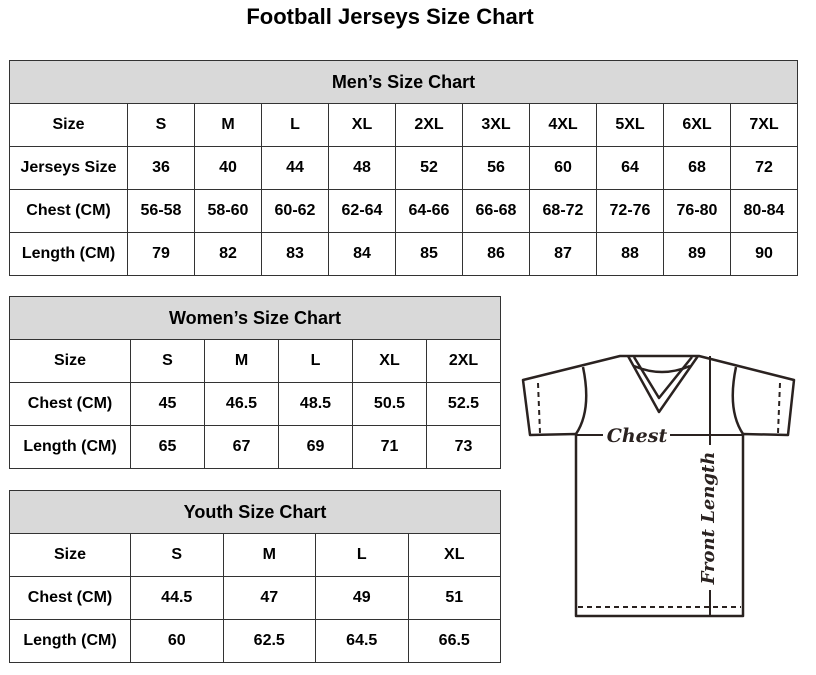 Image resolution: width=816 pixels, height=675 pixels. I want to click on table-cell: 73, so click(463, 447).